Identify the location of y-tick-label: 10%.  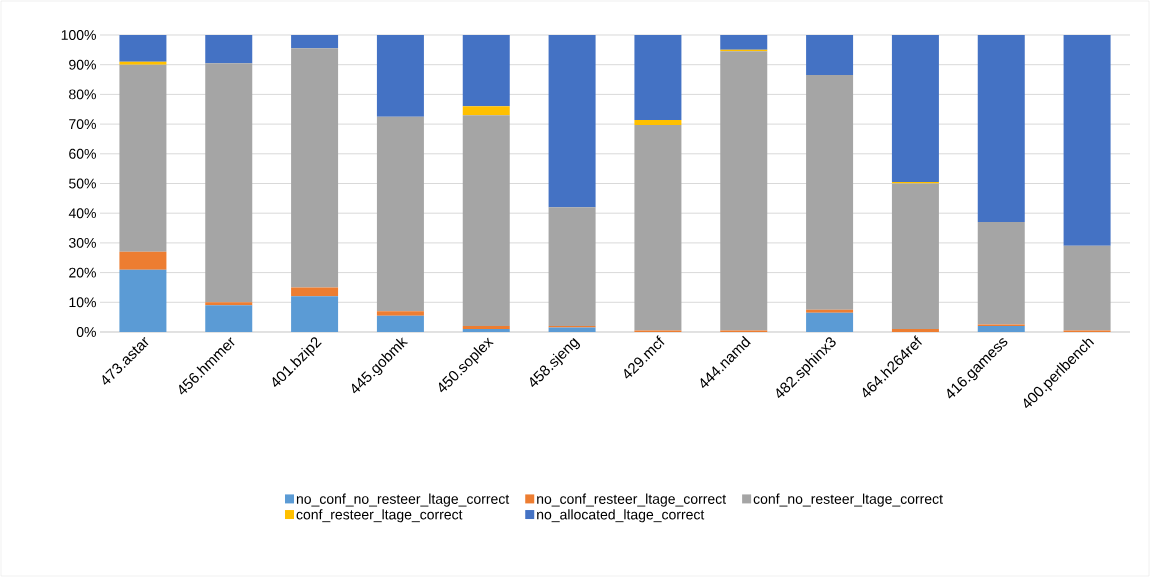
(82, 302).